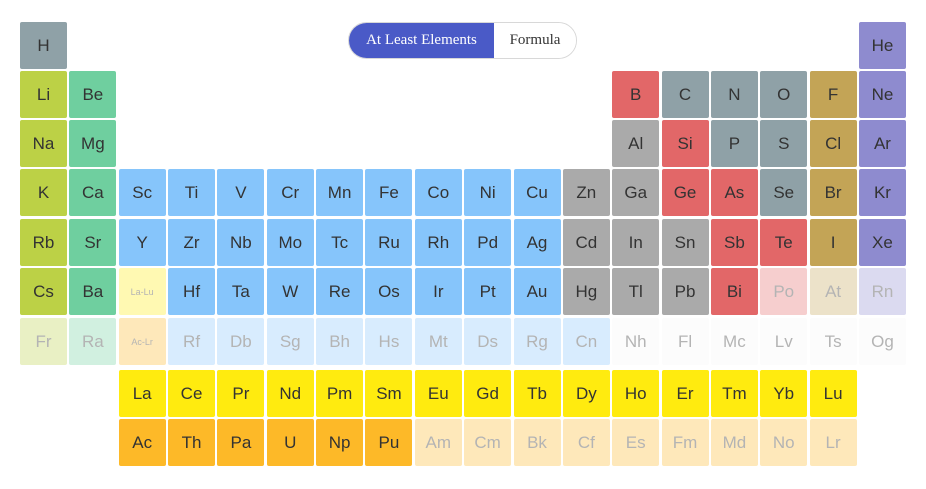 The image size is (926, 489). Describe the element at coordinates (882, 192) in the screenshot. I see `element-kr: Kr` at that location.